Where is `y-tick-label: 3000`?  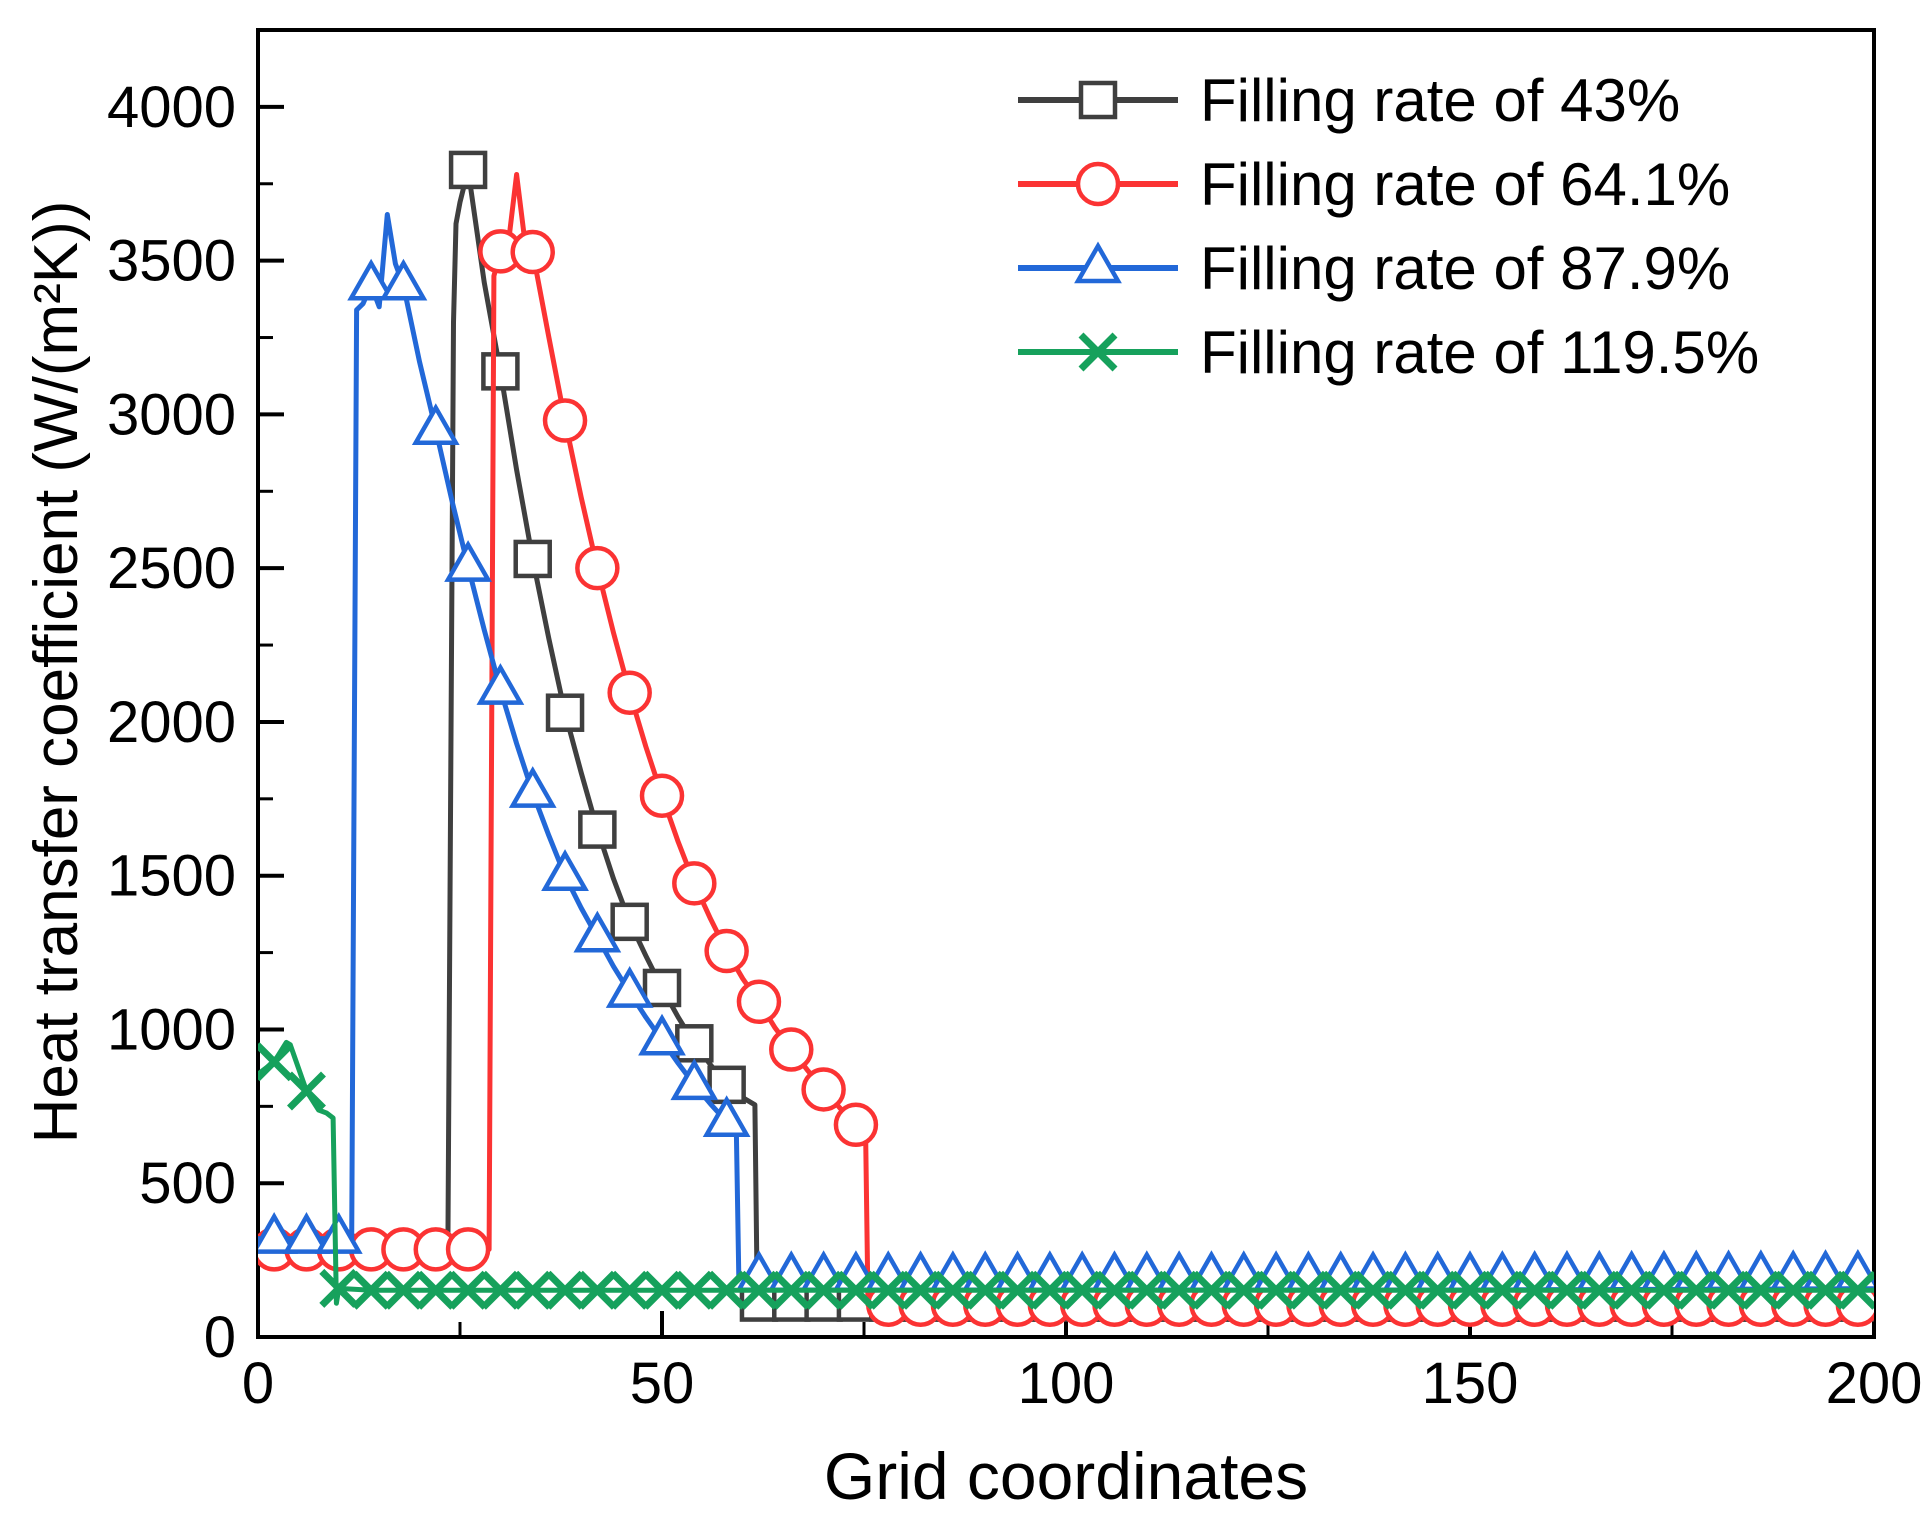 y-tick-label: 3000 is located at coordinates (171, 414).